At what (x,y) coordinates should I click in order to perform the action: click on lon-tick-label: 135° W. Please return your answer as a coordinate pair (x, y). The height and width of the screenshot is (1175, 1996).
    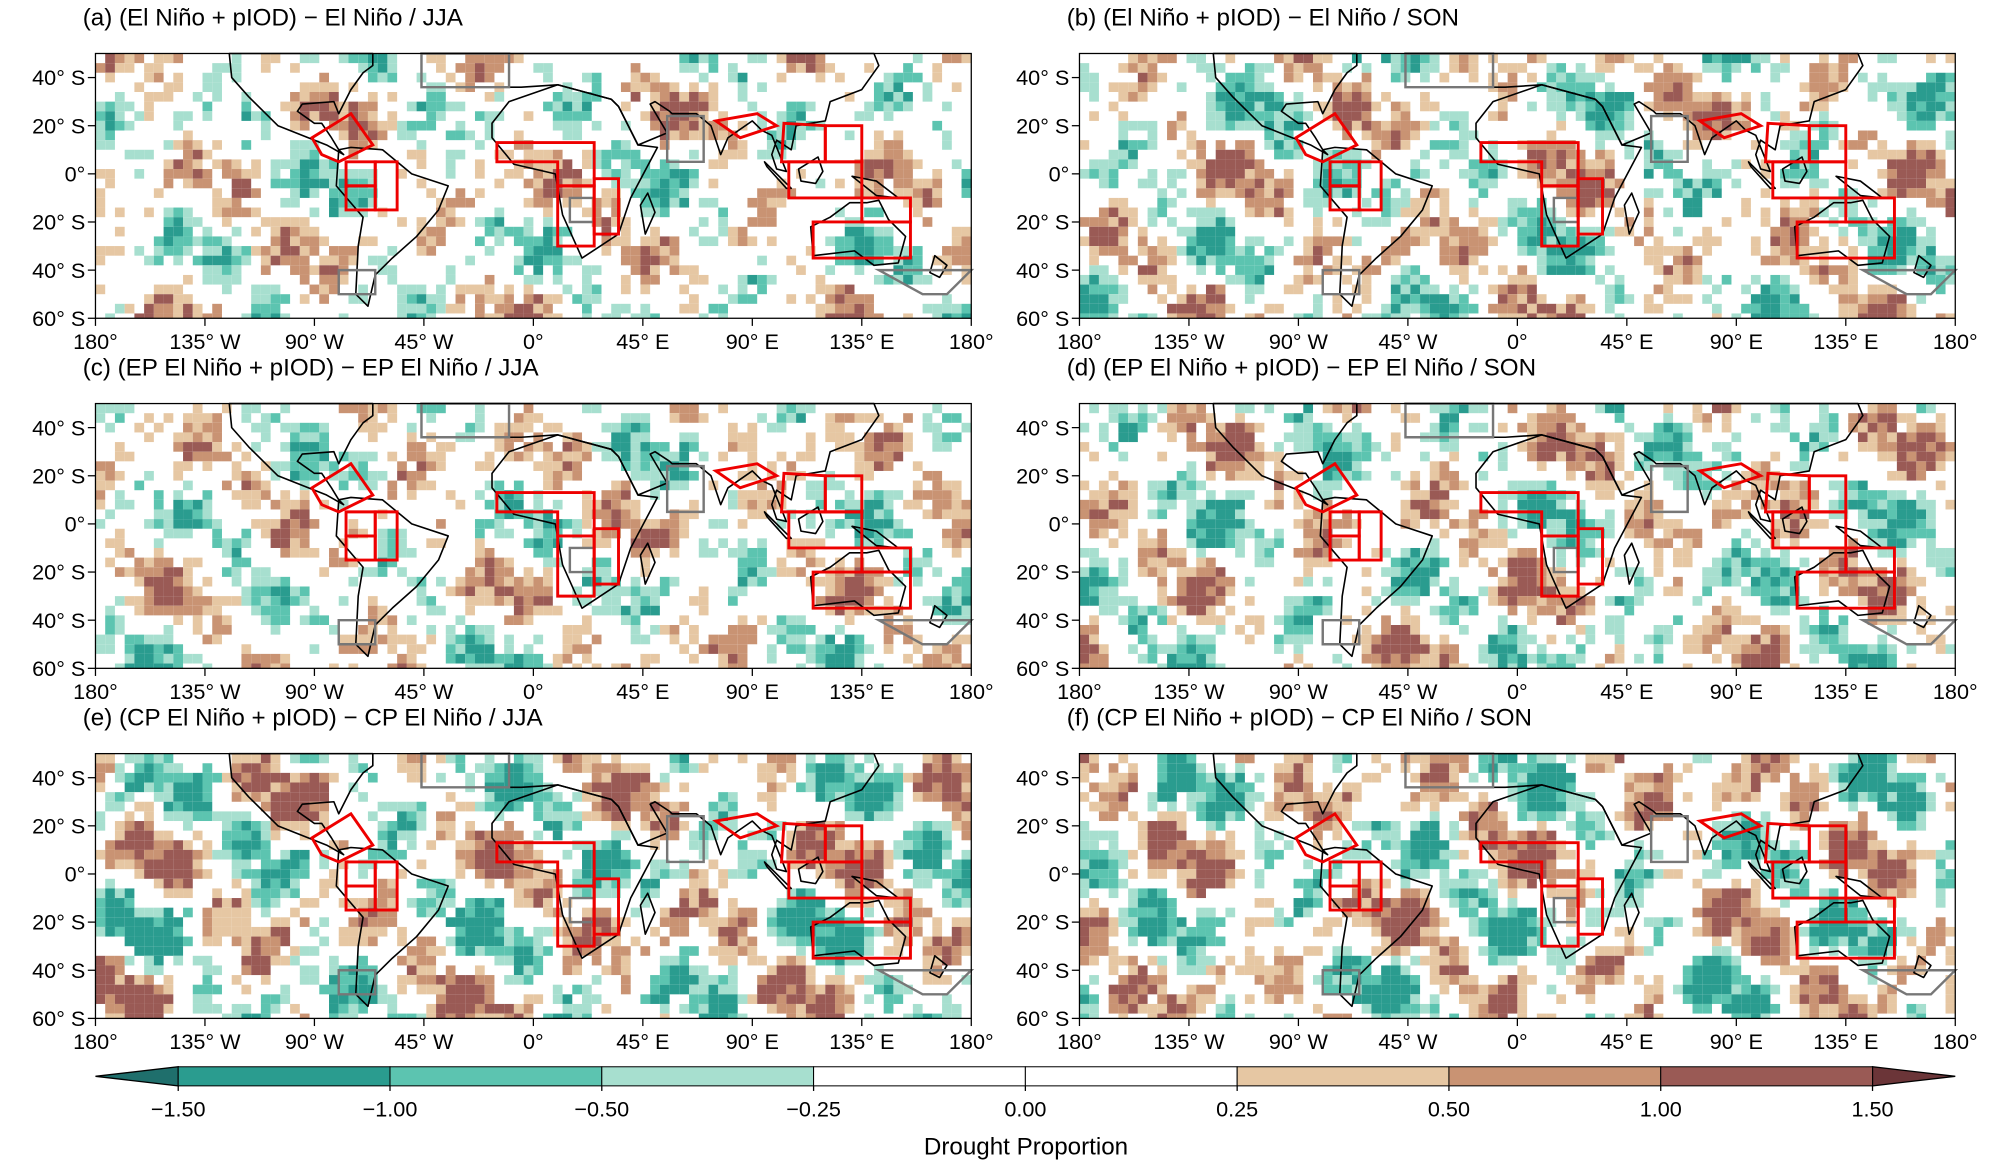
    Looking at the image, I should click on (205, 341).